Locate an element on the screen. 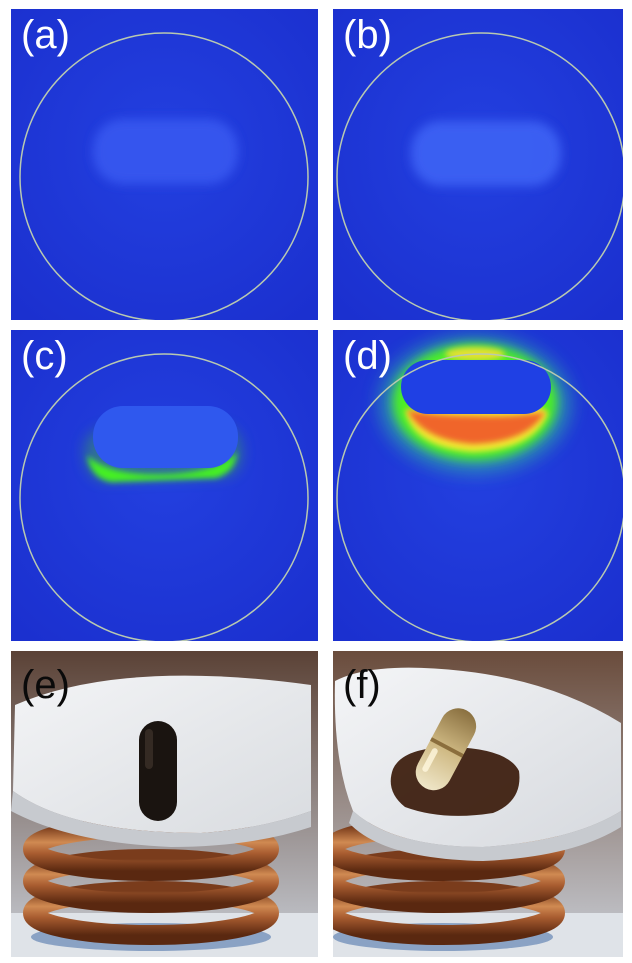 This screenshot has height=963, width=632. panel-label-d: (d) is located at coordinates (367, 356).